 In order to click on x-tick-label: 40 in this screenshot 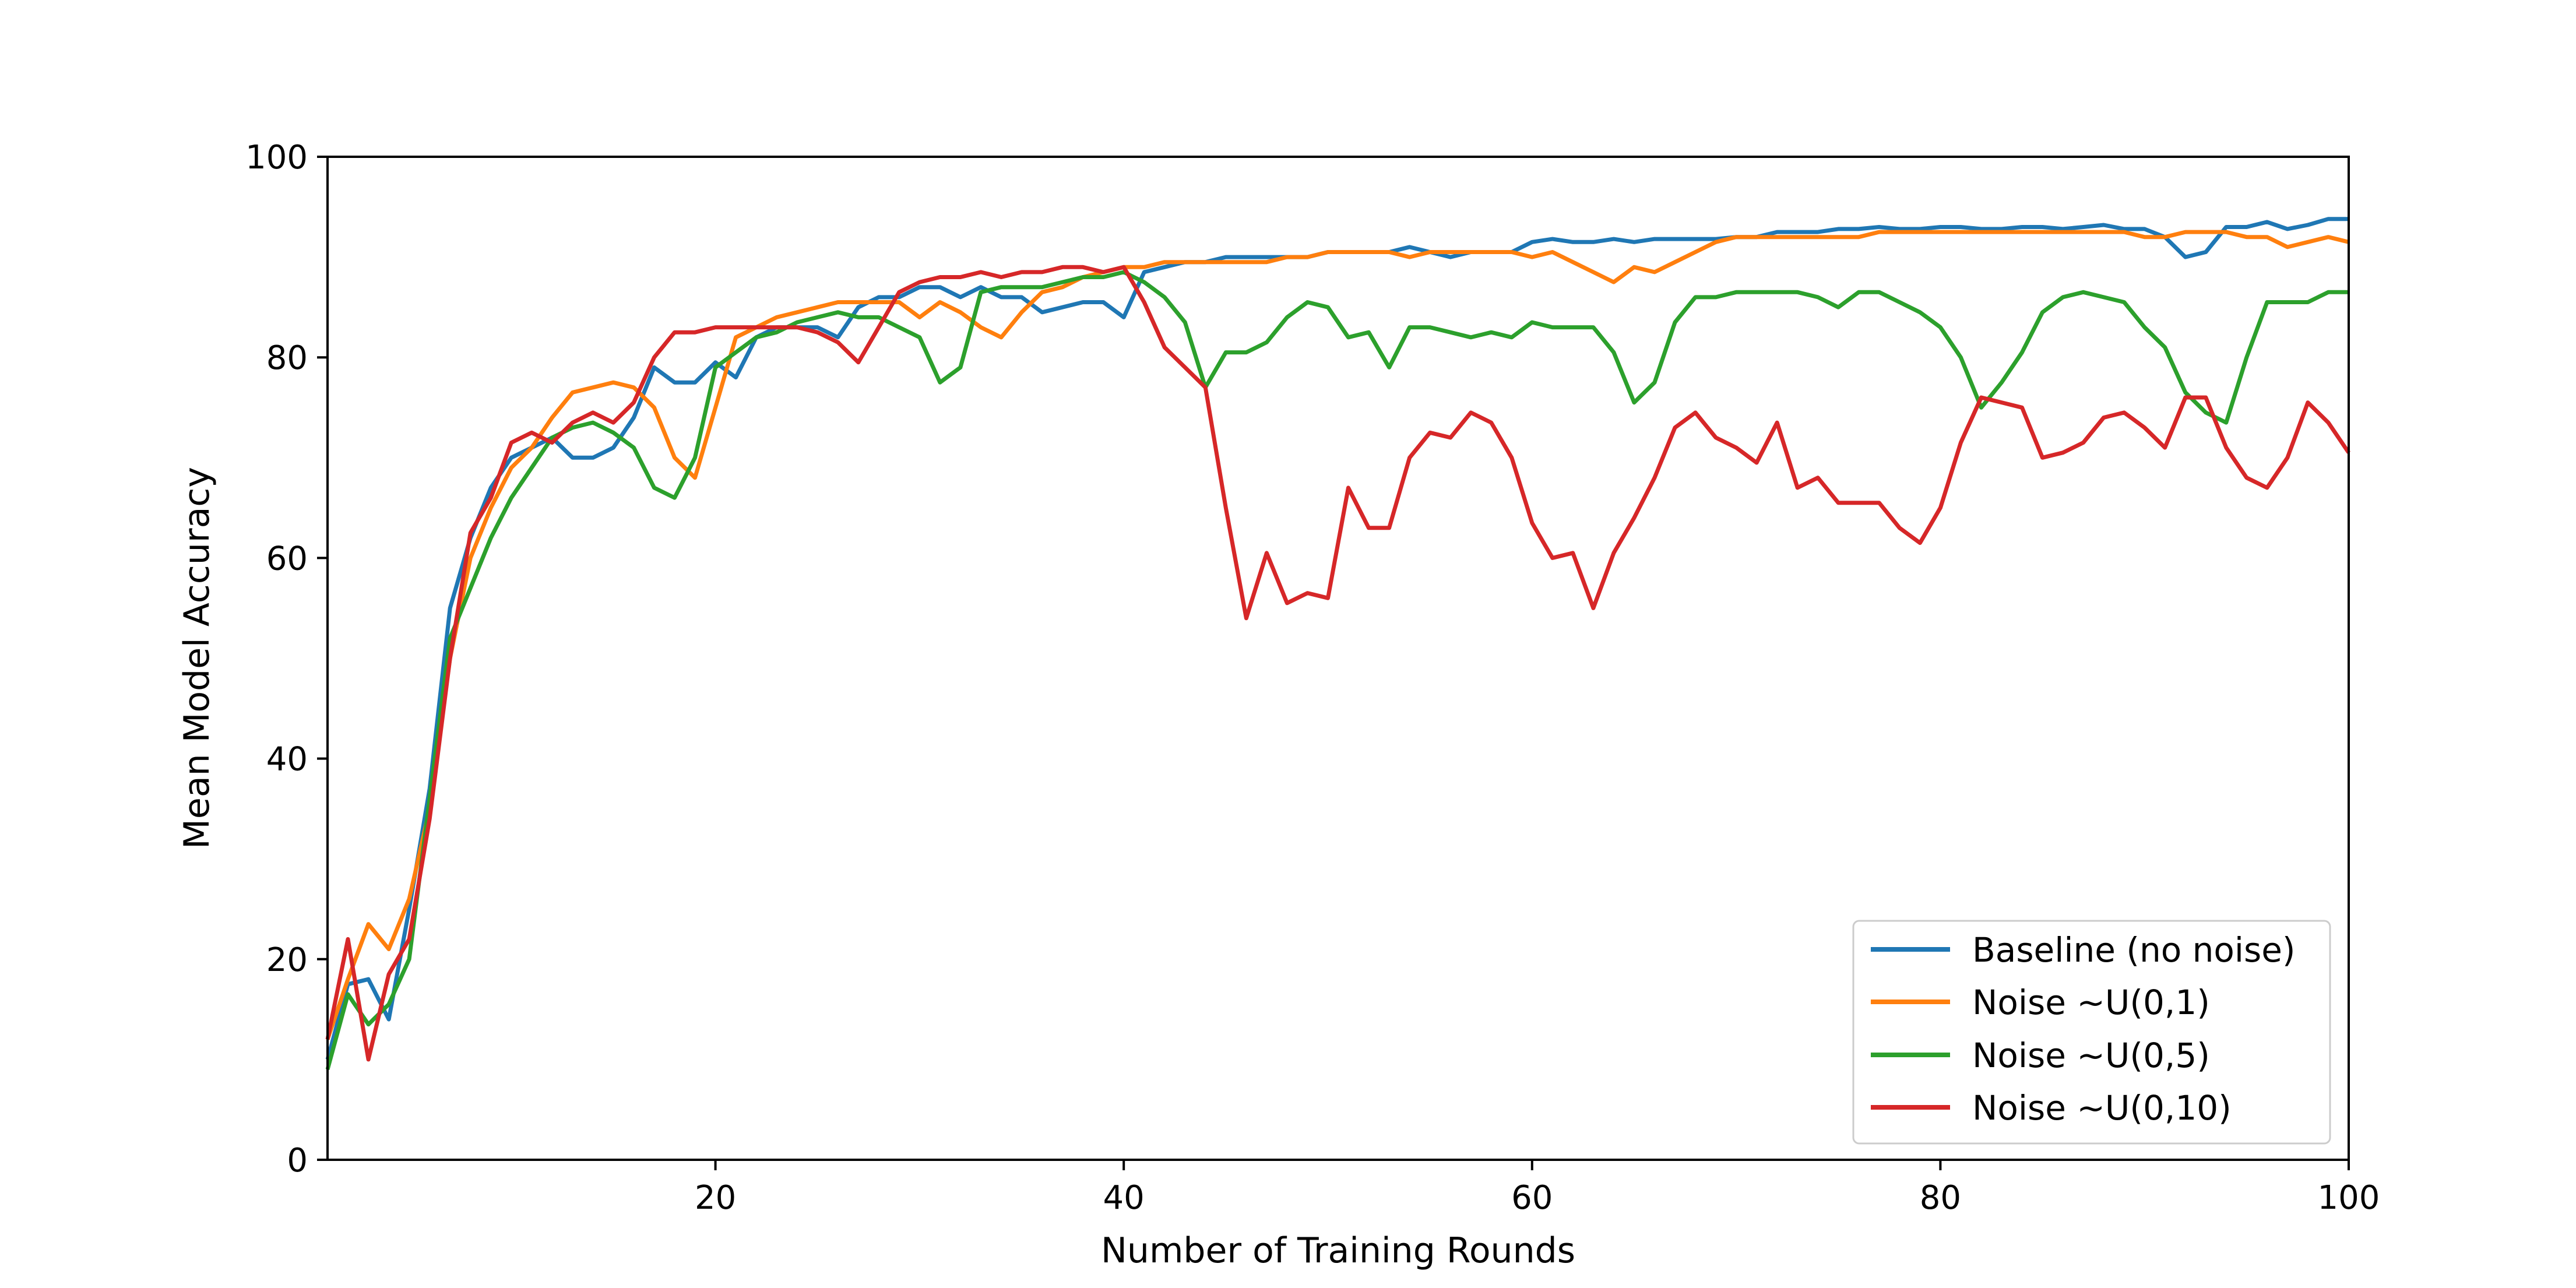, I will do `click(1124, 1198)`.